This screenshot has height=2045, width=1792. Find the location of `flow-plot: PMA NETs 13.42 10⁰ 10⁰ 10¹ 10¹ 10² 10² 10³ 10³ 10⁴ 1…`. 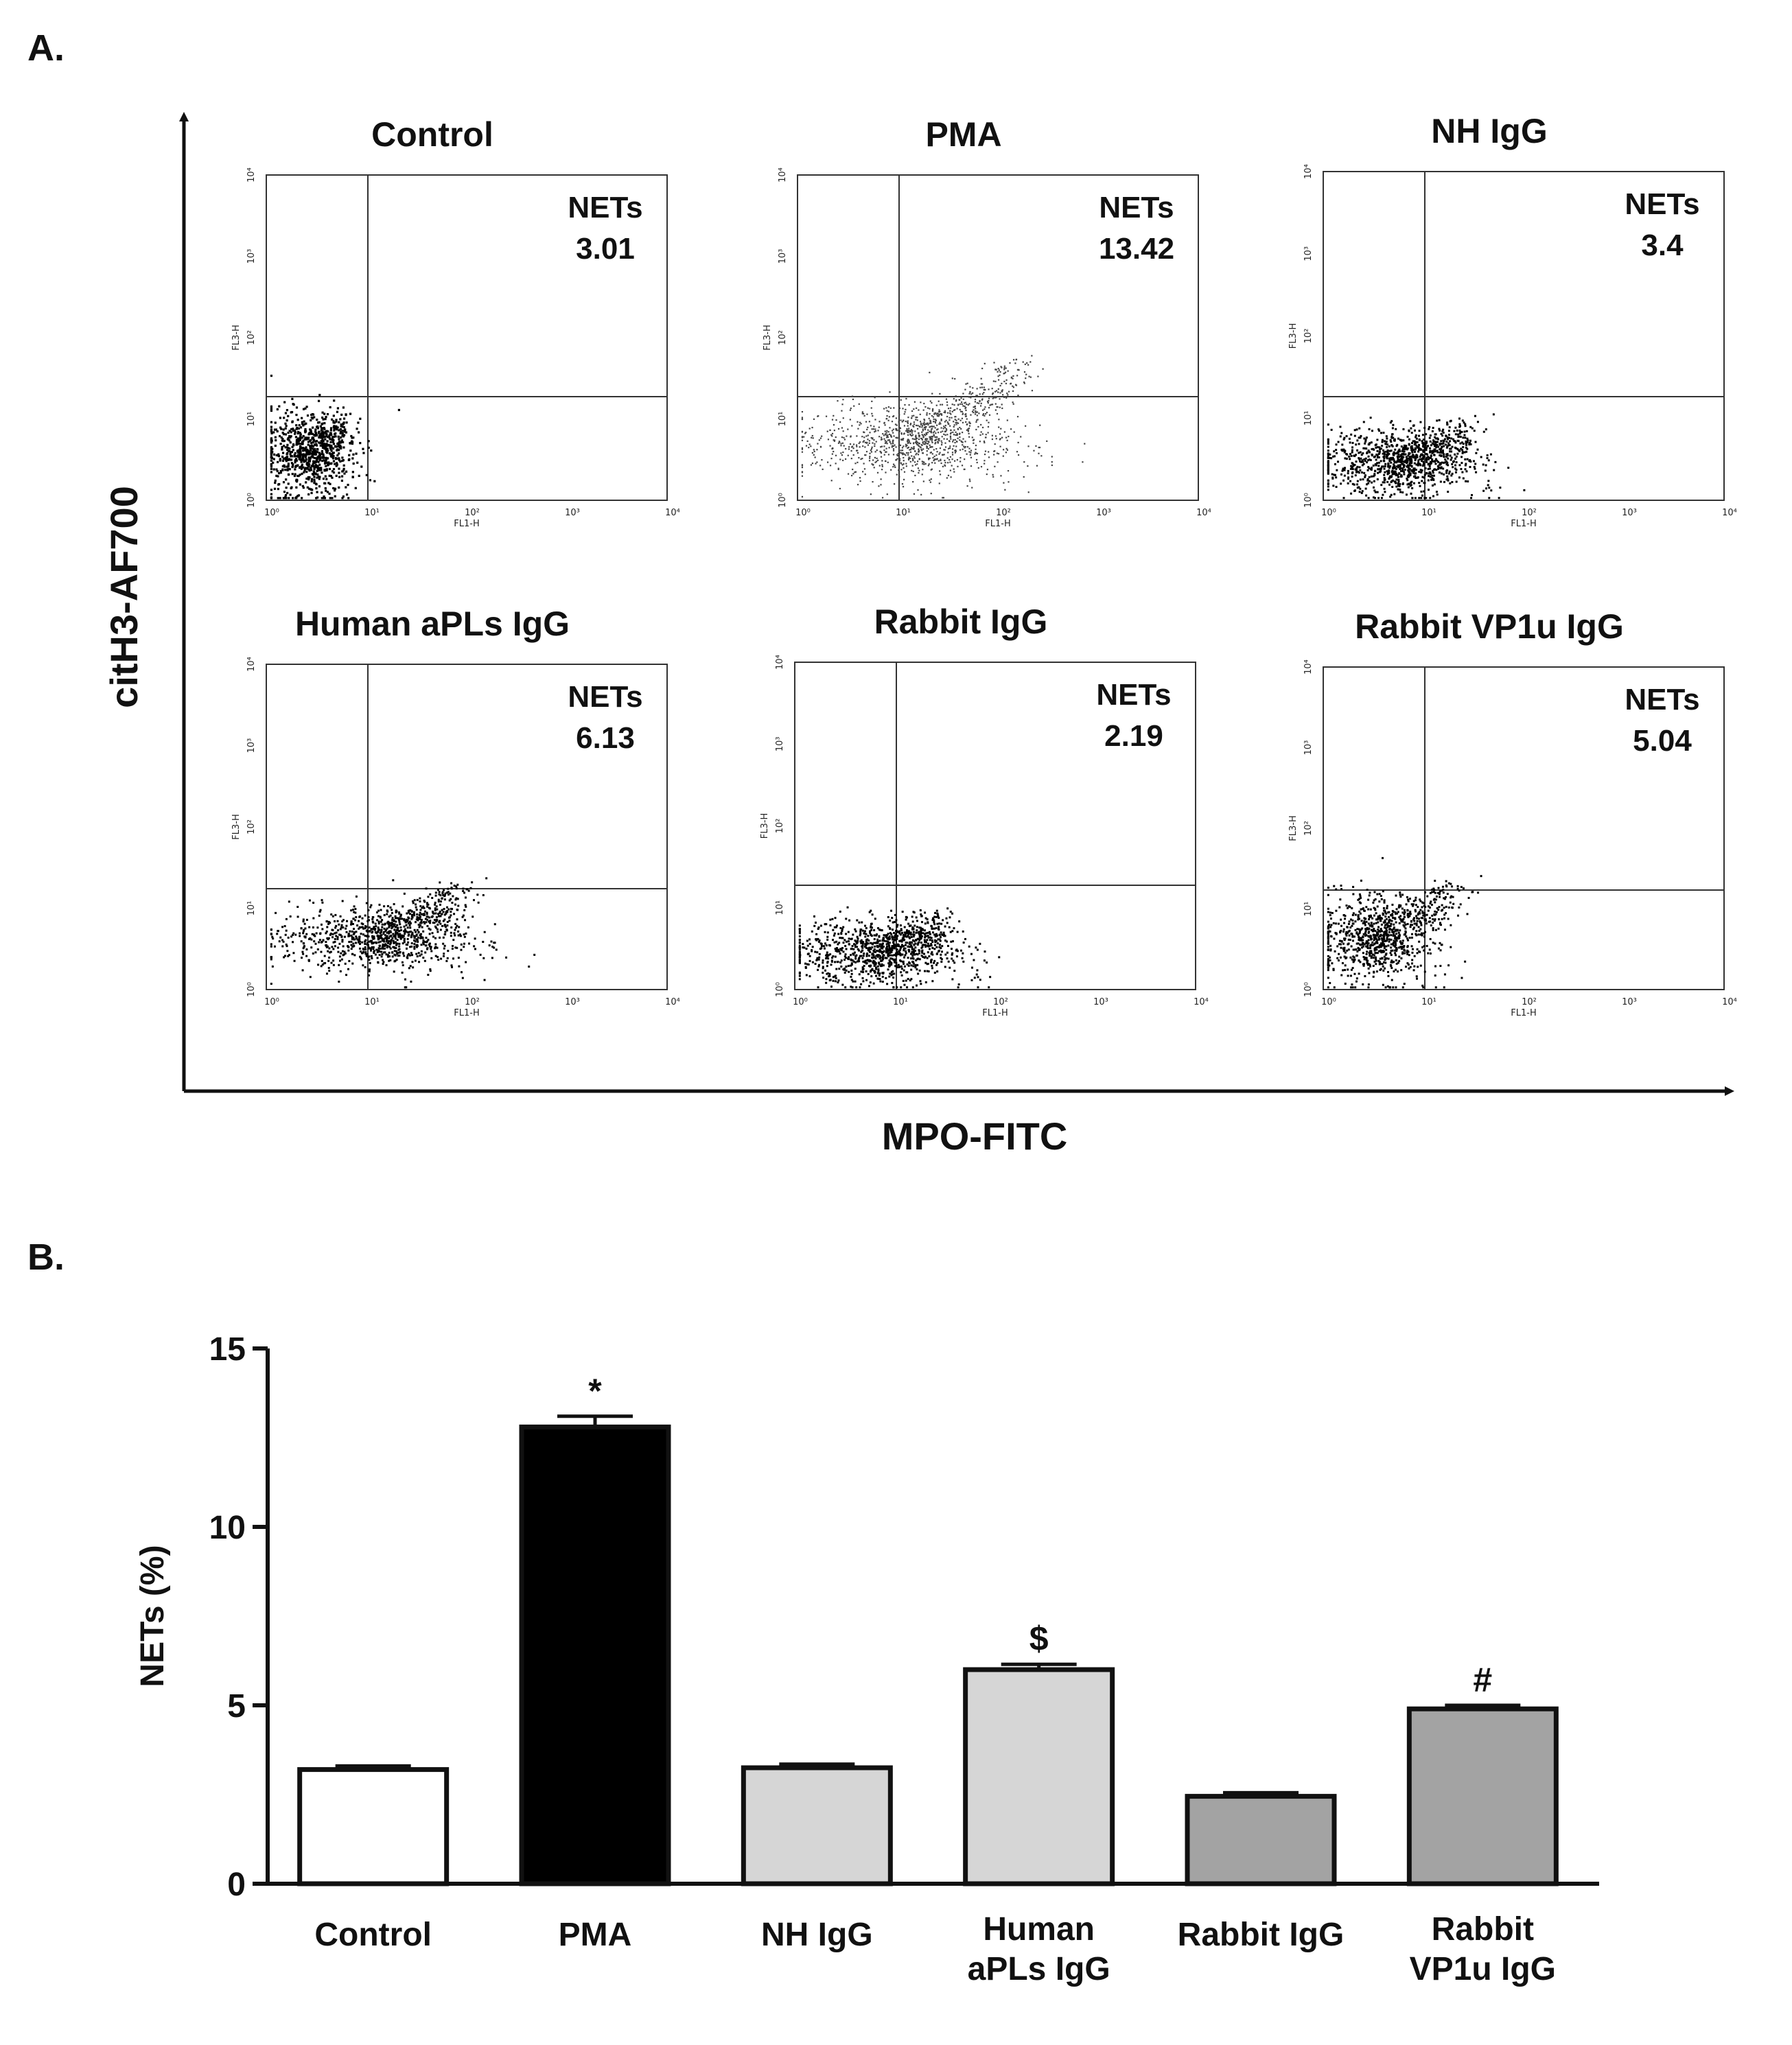

flow-plot: PMA NETs 13.42 10⁰ 10⁰ 10¹ 10¹ 10² 10² 10³ 10³ 10⁴ 1… is located at coordinates (987, 322).